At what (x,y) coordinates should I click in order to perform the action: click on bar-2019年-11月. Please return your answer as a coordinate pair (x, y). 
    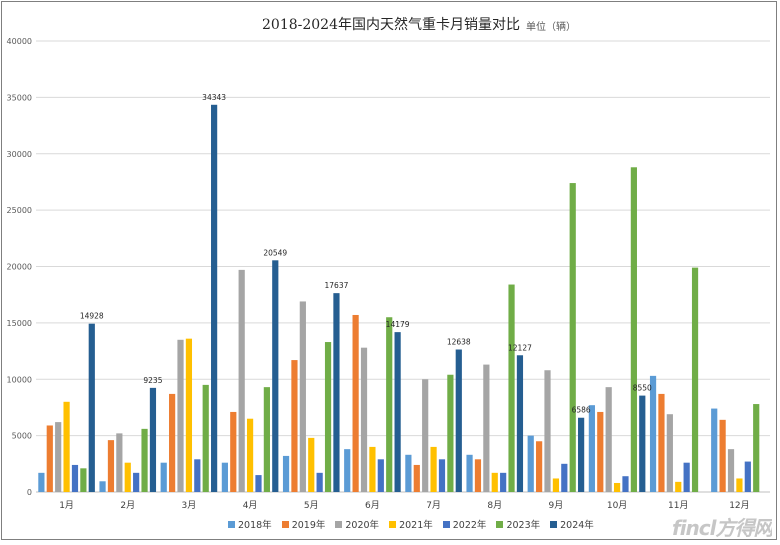
    Looking at the image, I should click on (661, 442).